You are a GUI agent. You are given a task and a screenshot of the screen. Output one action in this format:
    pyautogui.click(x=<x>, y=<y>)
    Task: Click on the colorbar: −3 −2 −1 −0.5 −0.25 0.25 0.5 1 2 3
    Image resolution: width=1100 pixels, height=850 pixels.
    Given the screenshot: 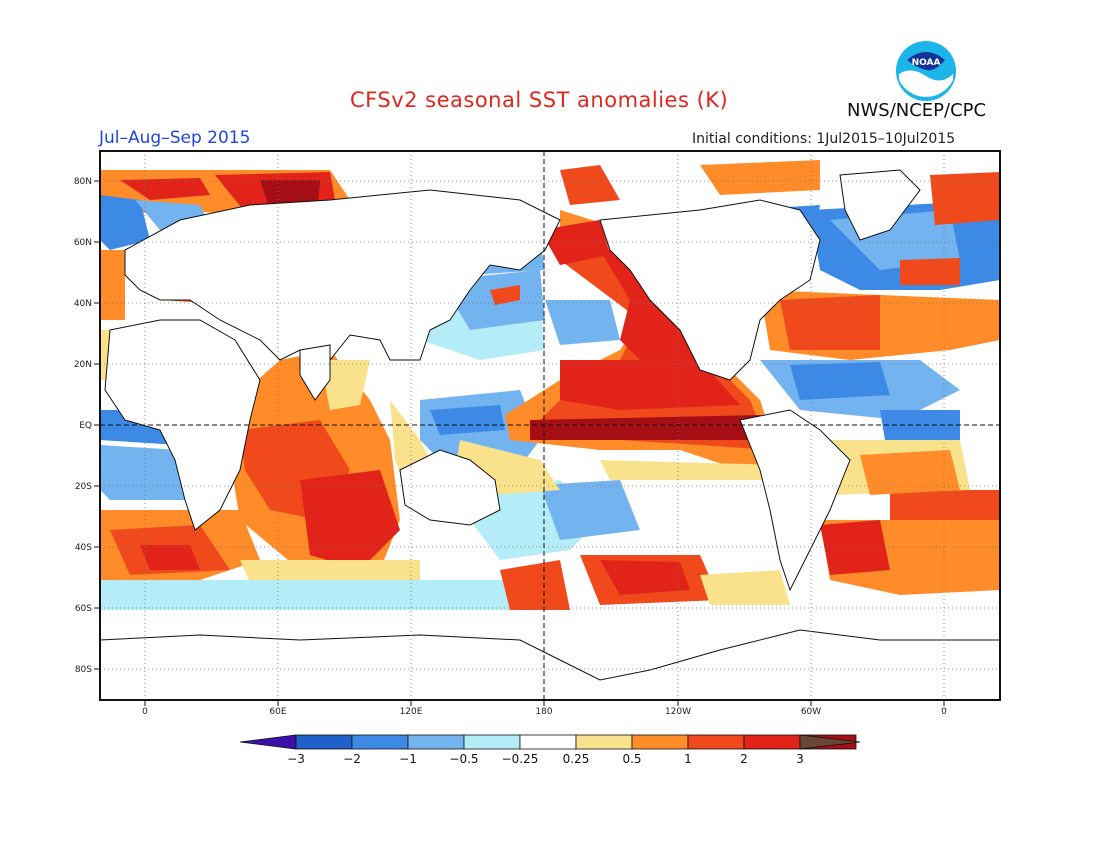 What is the action you would take?
    pyautogui.click(x=550, y=750)
    